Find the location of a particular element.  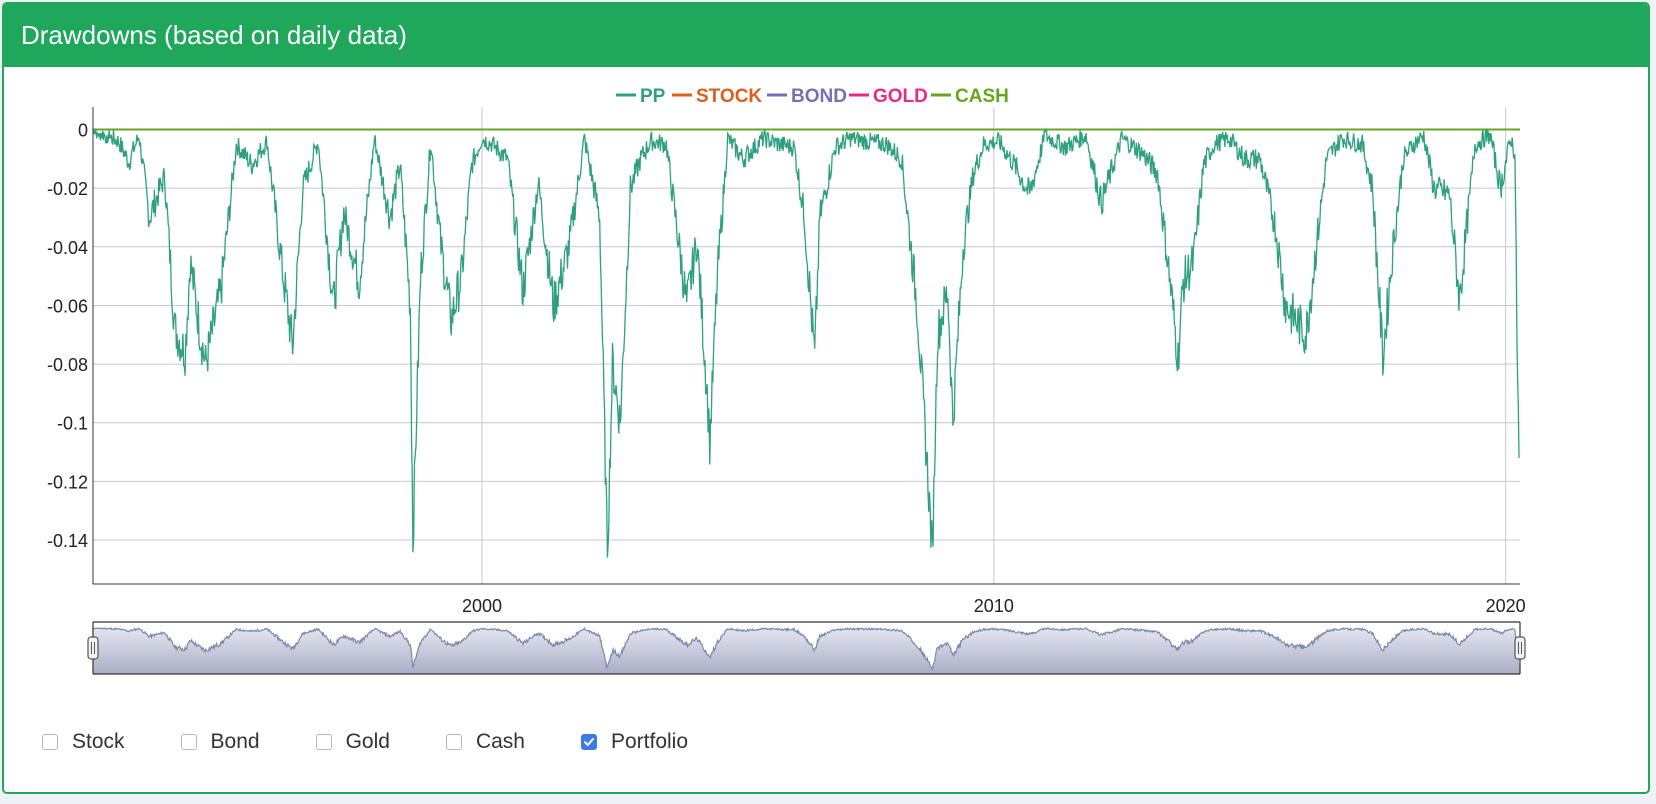

x-tick-label: 2010 is located at coordinates (994, 606).